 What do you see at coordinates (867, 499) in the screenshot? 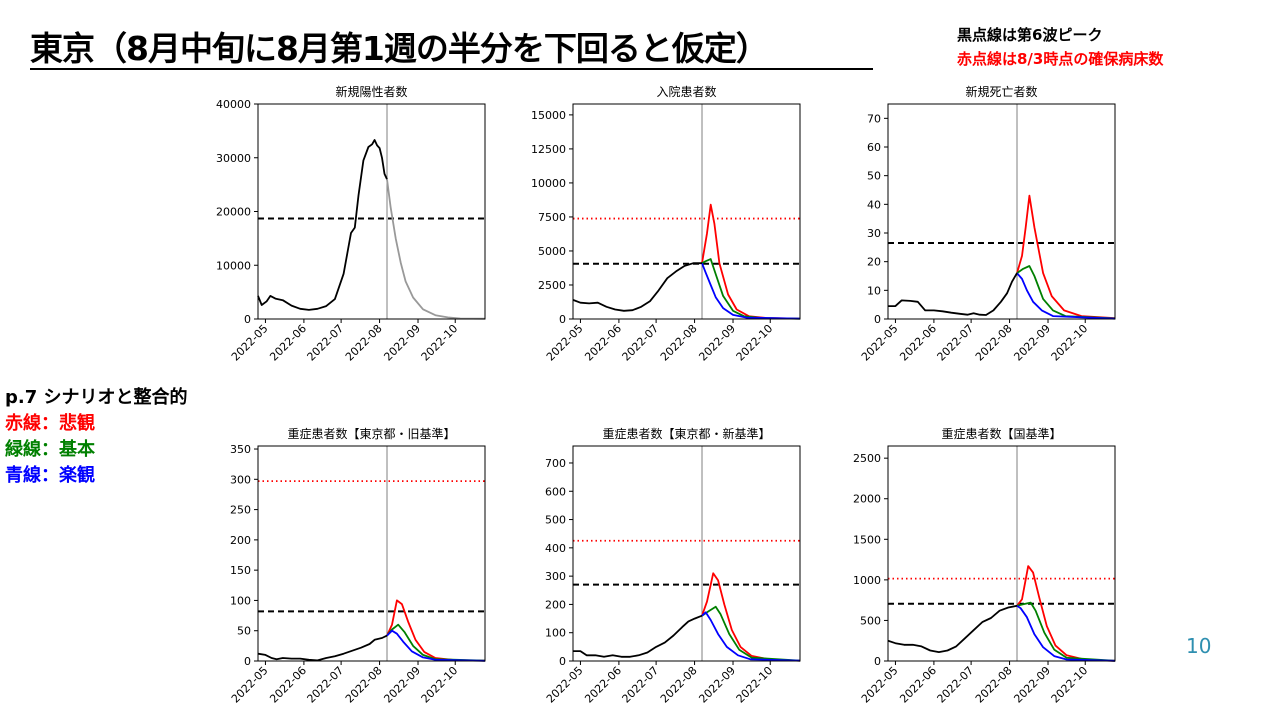
I see `y-tick-label: 2000` at bounding box center [867, 499].